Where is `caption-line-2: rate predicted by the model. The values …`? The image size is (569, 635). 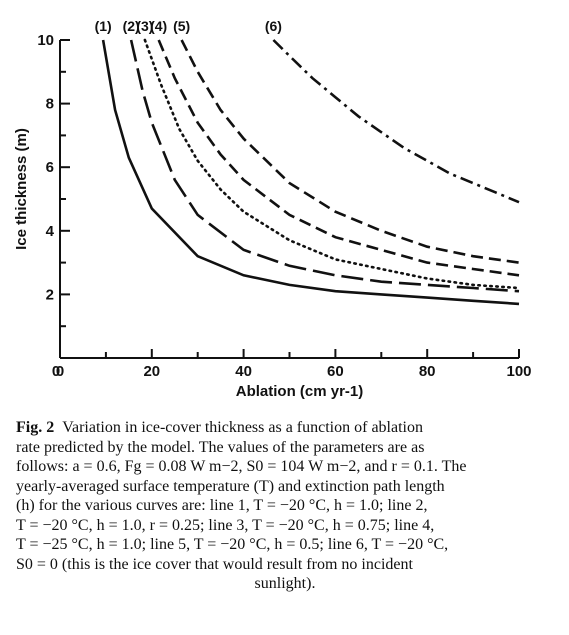
caption-line-2: rate predicted by the model. The values … is located at coordinates (220, 447).